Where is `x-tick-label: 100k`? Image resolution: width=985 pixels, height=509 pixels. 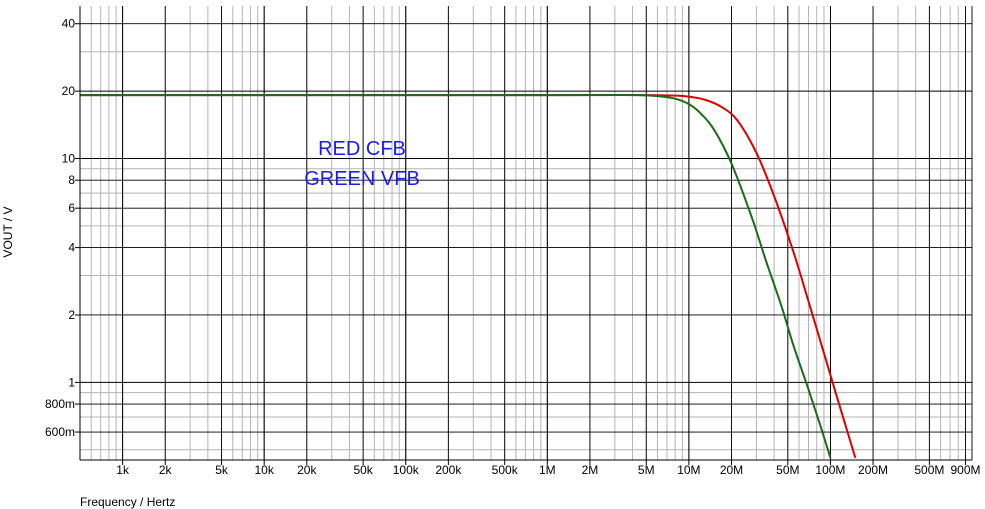
x-tick-label: 100k is located at coordinates (406, 470).